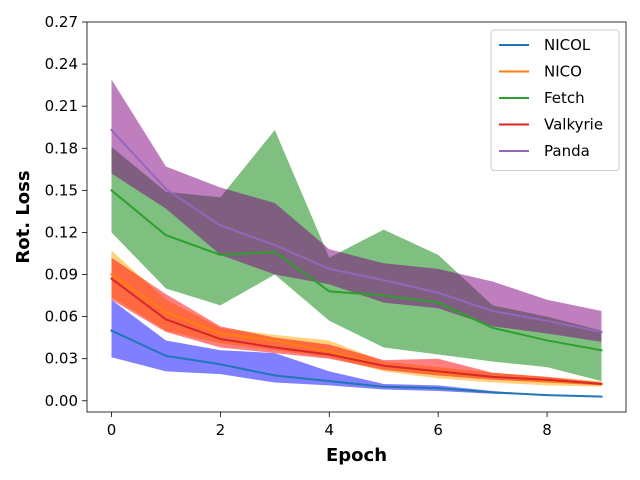 The image size is (640, 480). Describe the element at coordinates (61, 232) in the screenshot. I see `y-tick-label: 0.12` at that location.